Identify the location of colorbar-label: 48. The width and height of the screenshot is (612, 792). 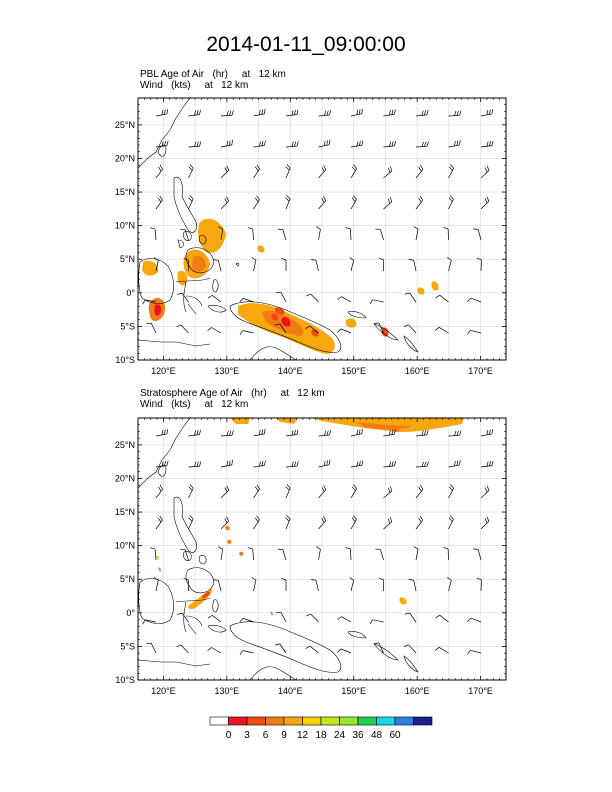
(377, 735).